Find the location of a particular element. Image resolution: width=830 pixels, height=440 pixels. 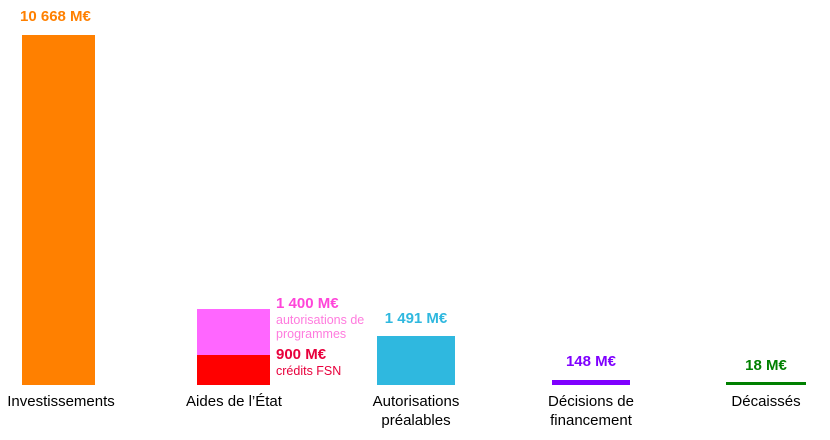

bar-aides-de-letat is located at coordinates (233, 347).